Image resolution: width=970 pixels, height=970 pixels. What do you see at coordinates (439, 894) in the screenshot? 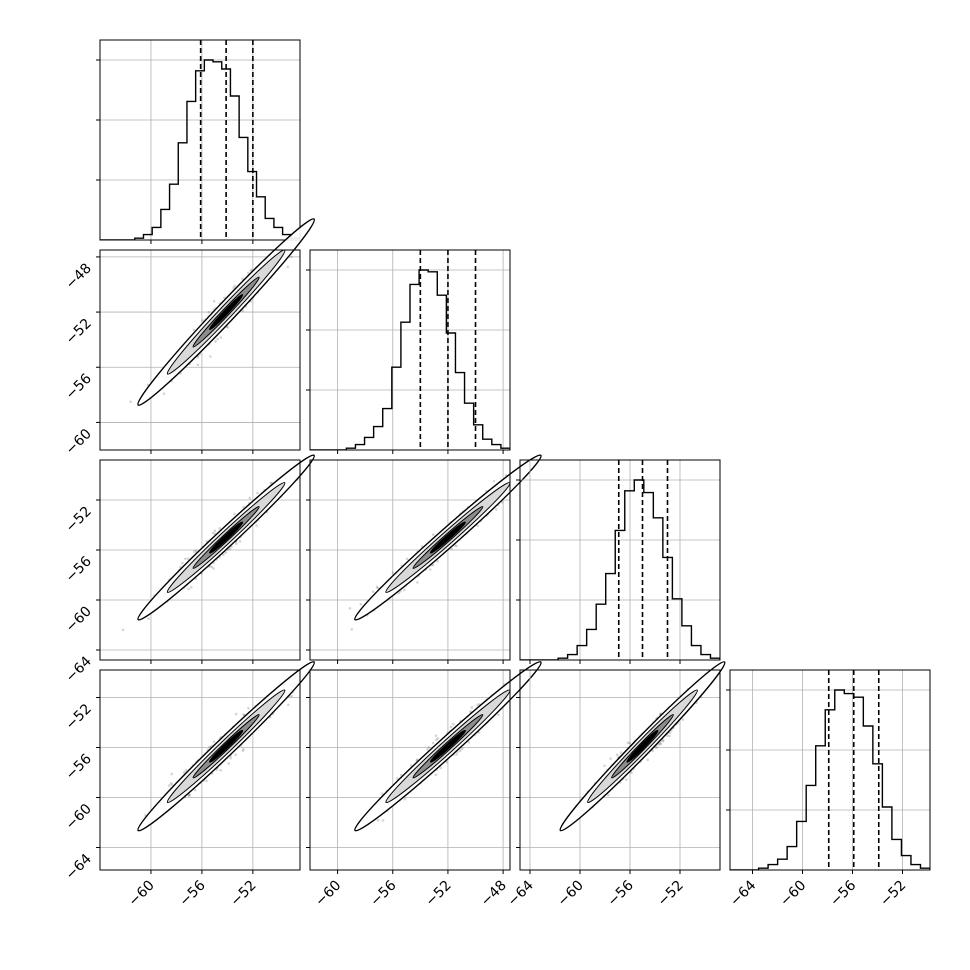
I see `x-tick-label: −52` at bounding box center [439, 894].